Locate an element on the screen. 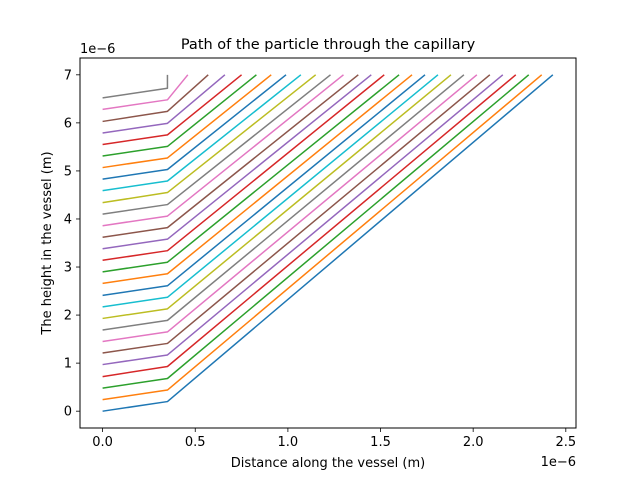 This screenshot has height=484, width=640. x-offset-label: 1e−6 is located at coordinates (558, 462).